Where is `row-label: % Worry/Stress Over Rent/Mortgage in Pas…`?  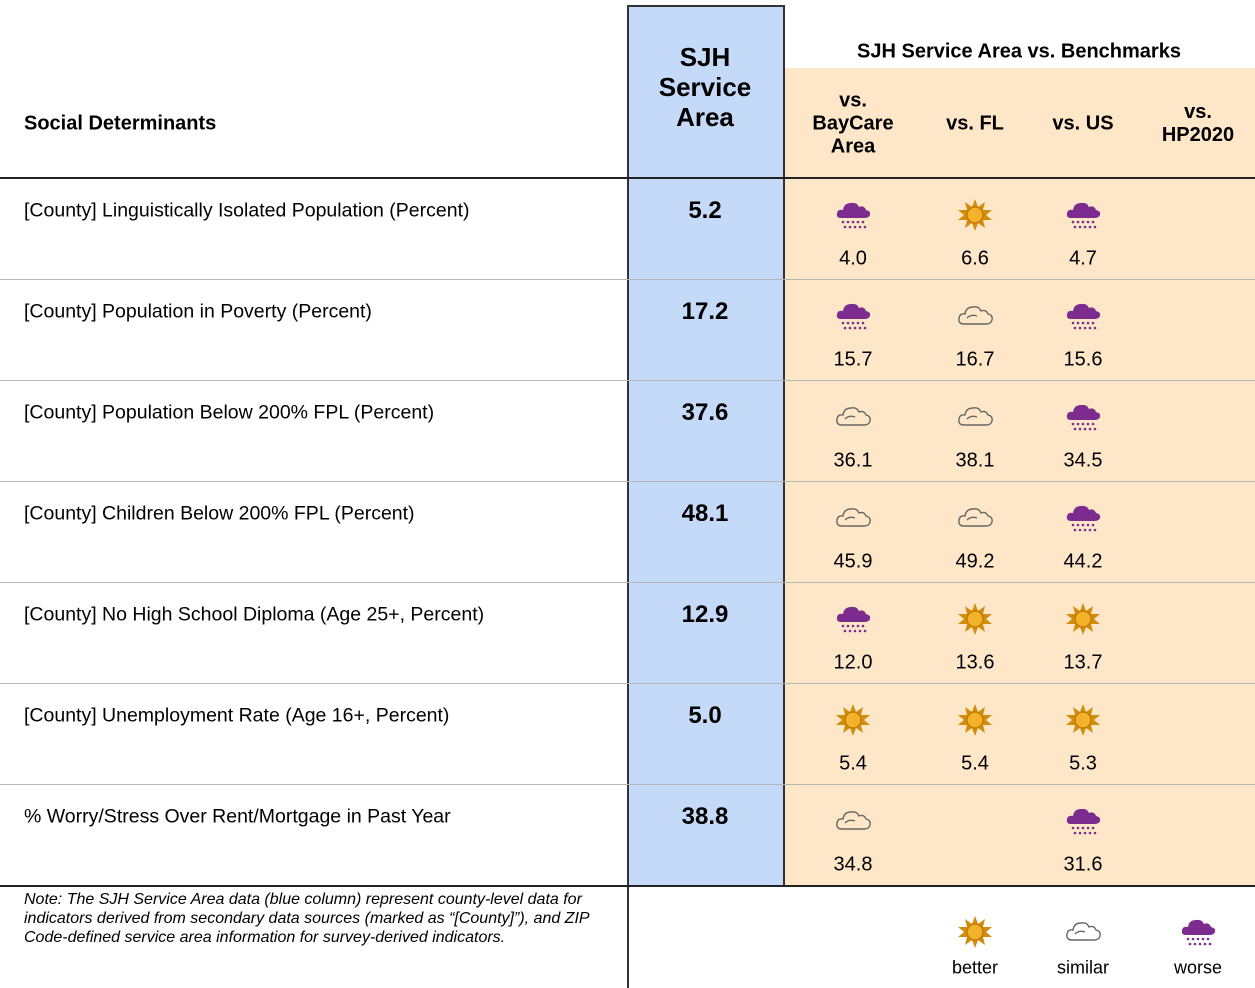 row-label: % Worry/Stress Over Rent/Mortgage in Pas… is located at coordinates (237, 816).